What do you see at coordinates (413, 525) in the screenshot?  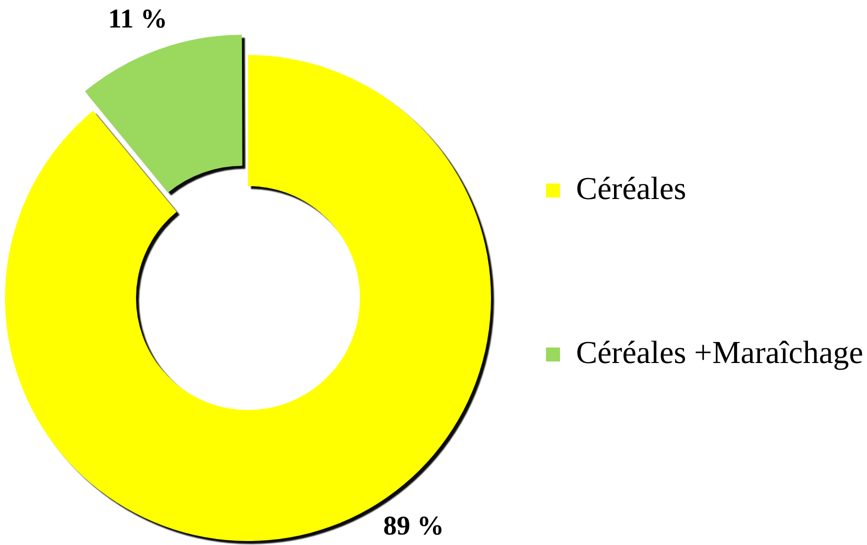 I see `data-label: 89 %` at bounding box center [413, 525].